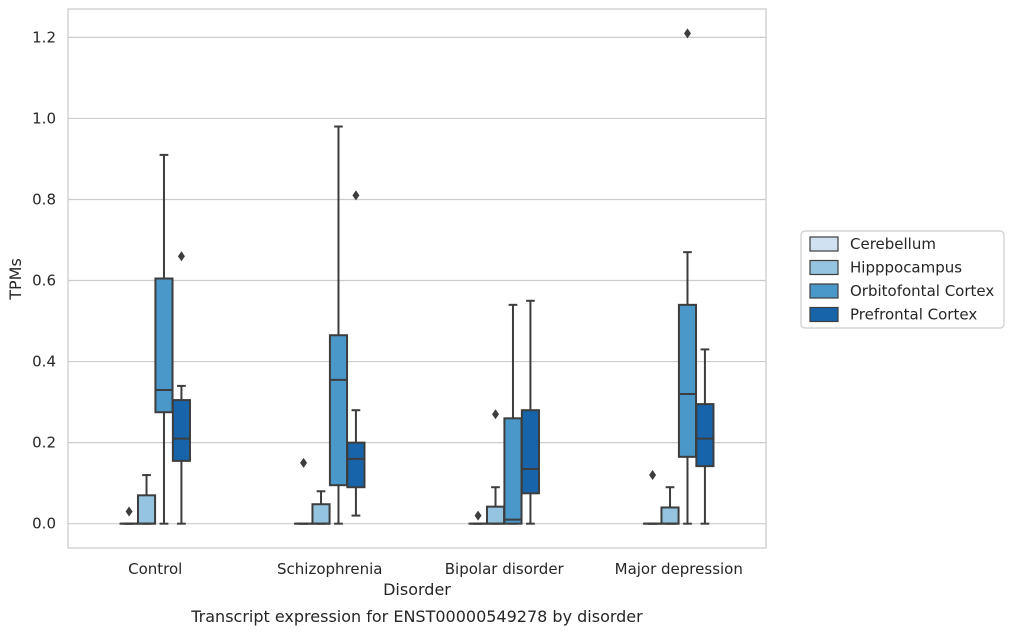 The image size is (1014, 634). I want to click on y-tick-label: 1.2, so click(44, 37).